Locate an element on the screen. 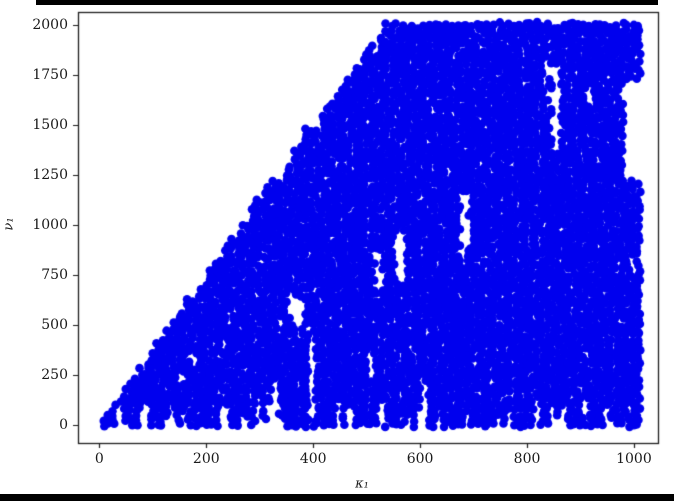 The width and height of the screenshot is (674, 501). x-tick-label: 600 is located at coordinates (420, 459).